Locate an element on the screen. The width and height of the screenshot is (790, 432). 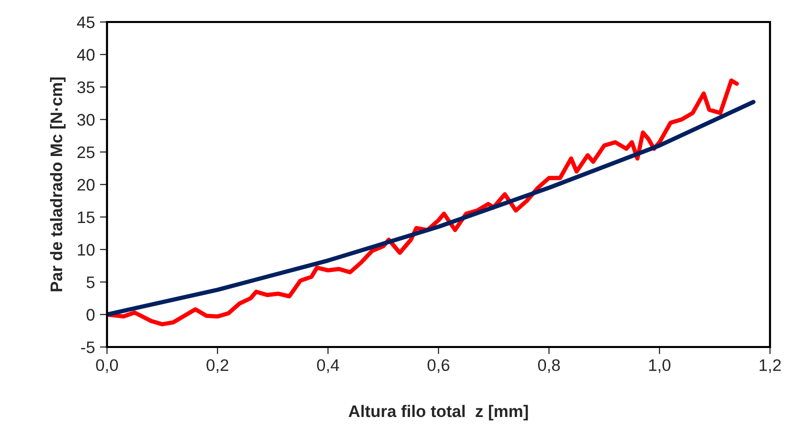
y-tick-label: -5 is located at coordinates (87, 348).